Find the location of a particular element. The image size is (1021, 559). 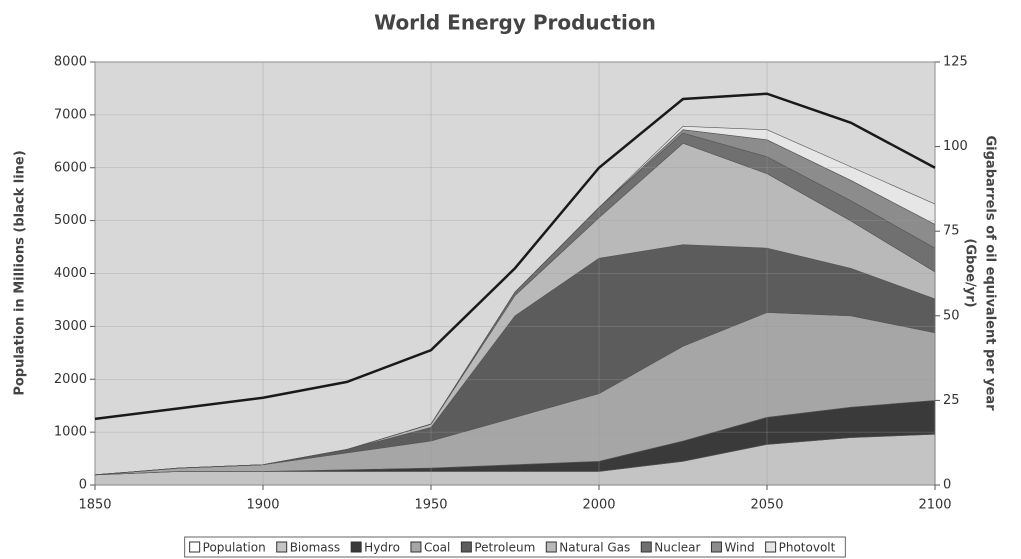

y2-axis-title: (Gboe/yr) is located at coordinates (970, 272).